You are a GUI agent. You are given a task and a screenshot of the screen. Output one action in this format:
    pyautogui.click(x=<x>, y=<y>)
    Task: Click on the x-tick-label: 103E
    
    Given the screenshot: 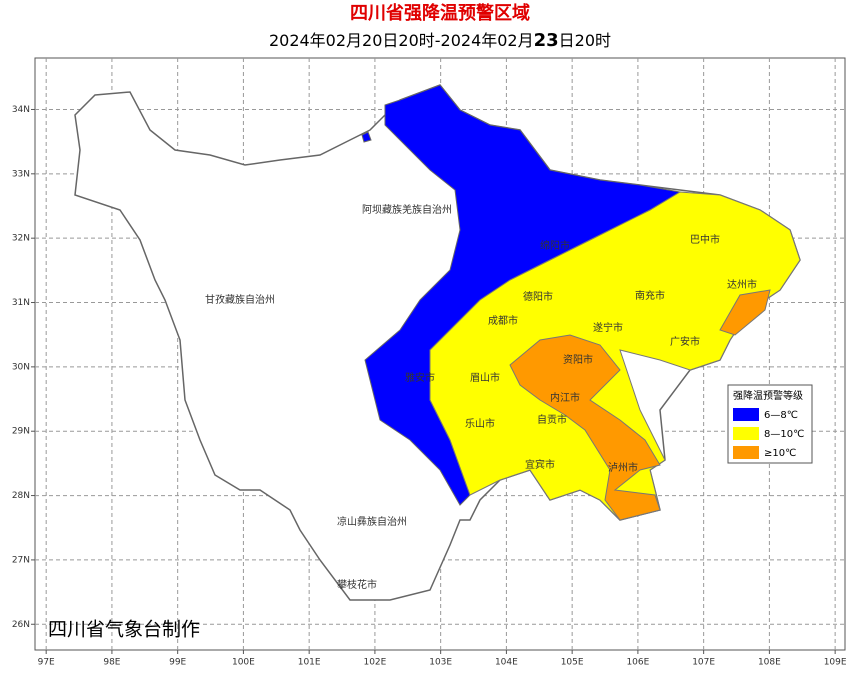 What is the action you would take?
    pyautogui.click(x=440, y=663)
    